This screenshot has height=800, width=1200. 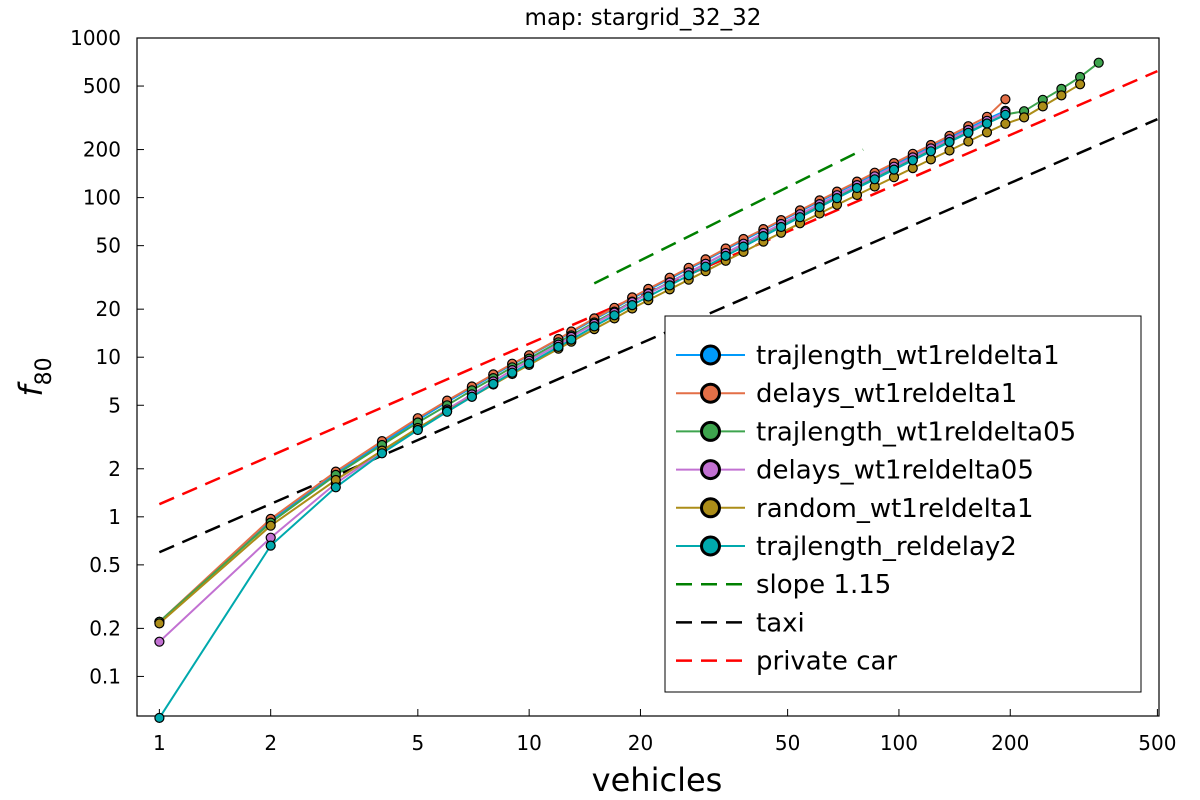 I want to click on legend-label: trajlength_reldelay2, so click(x=886, y=547).